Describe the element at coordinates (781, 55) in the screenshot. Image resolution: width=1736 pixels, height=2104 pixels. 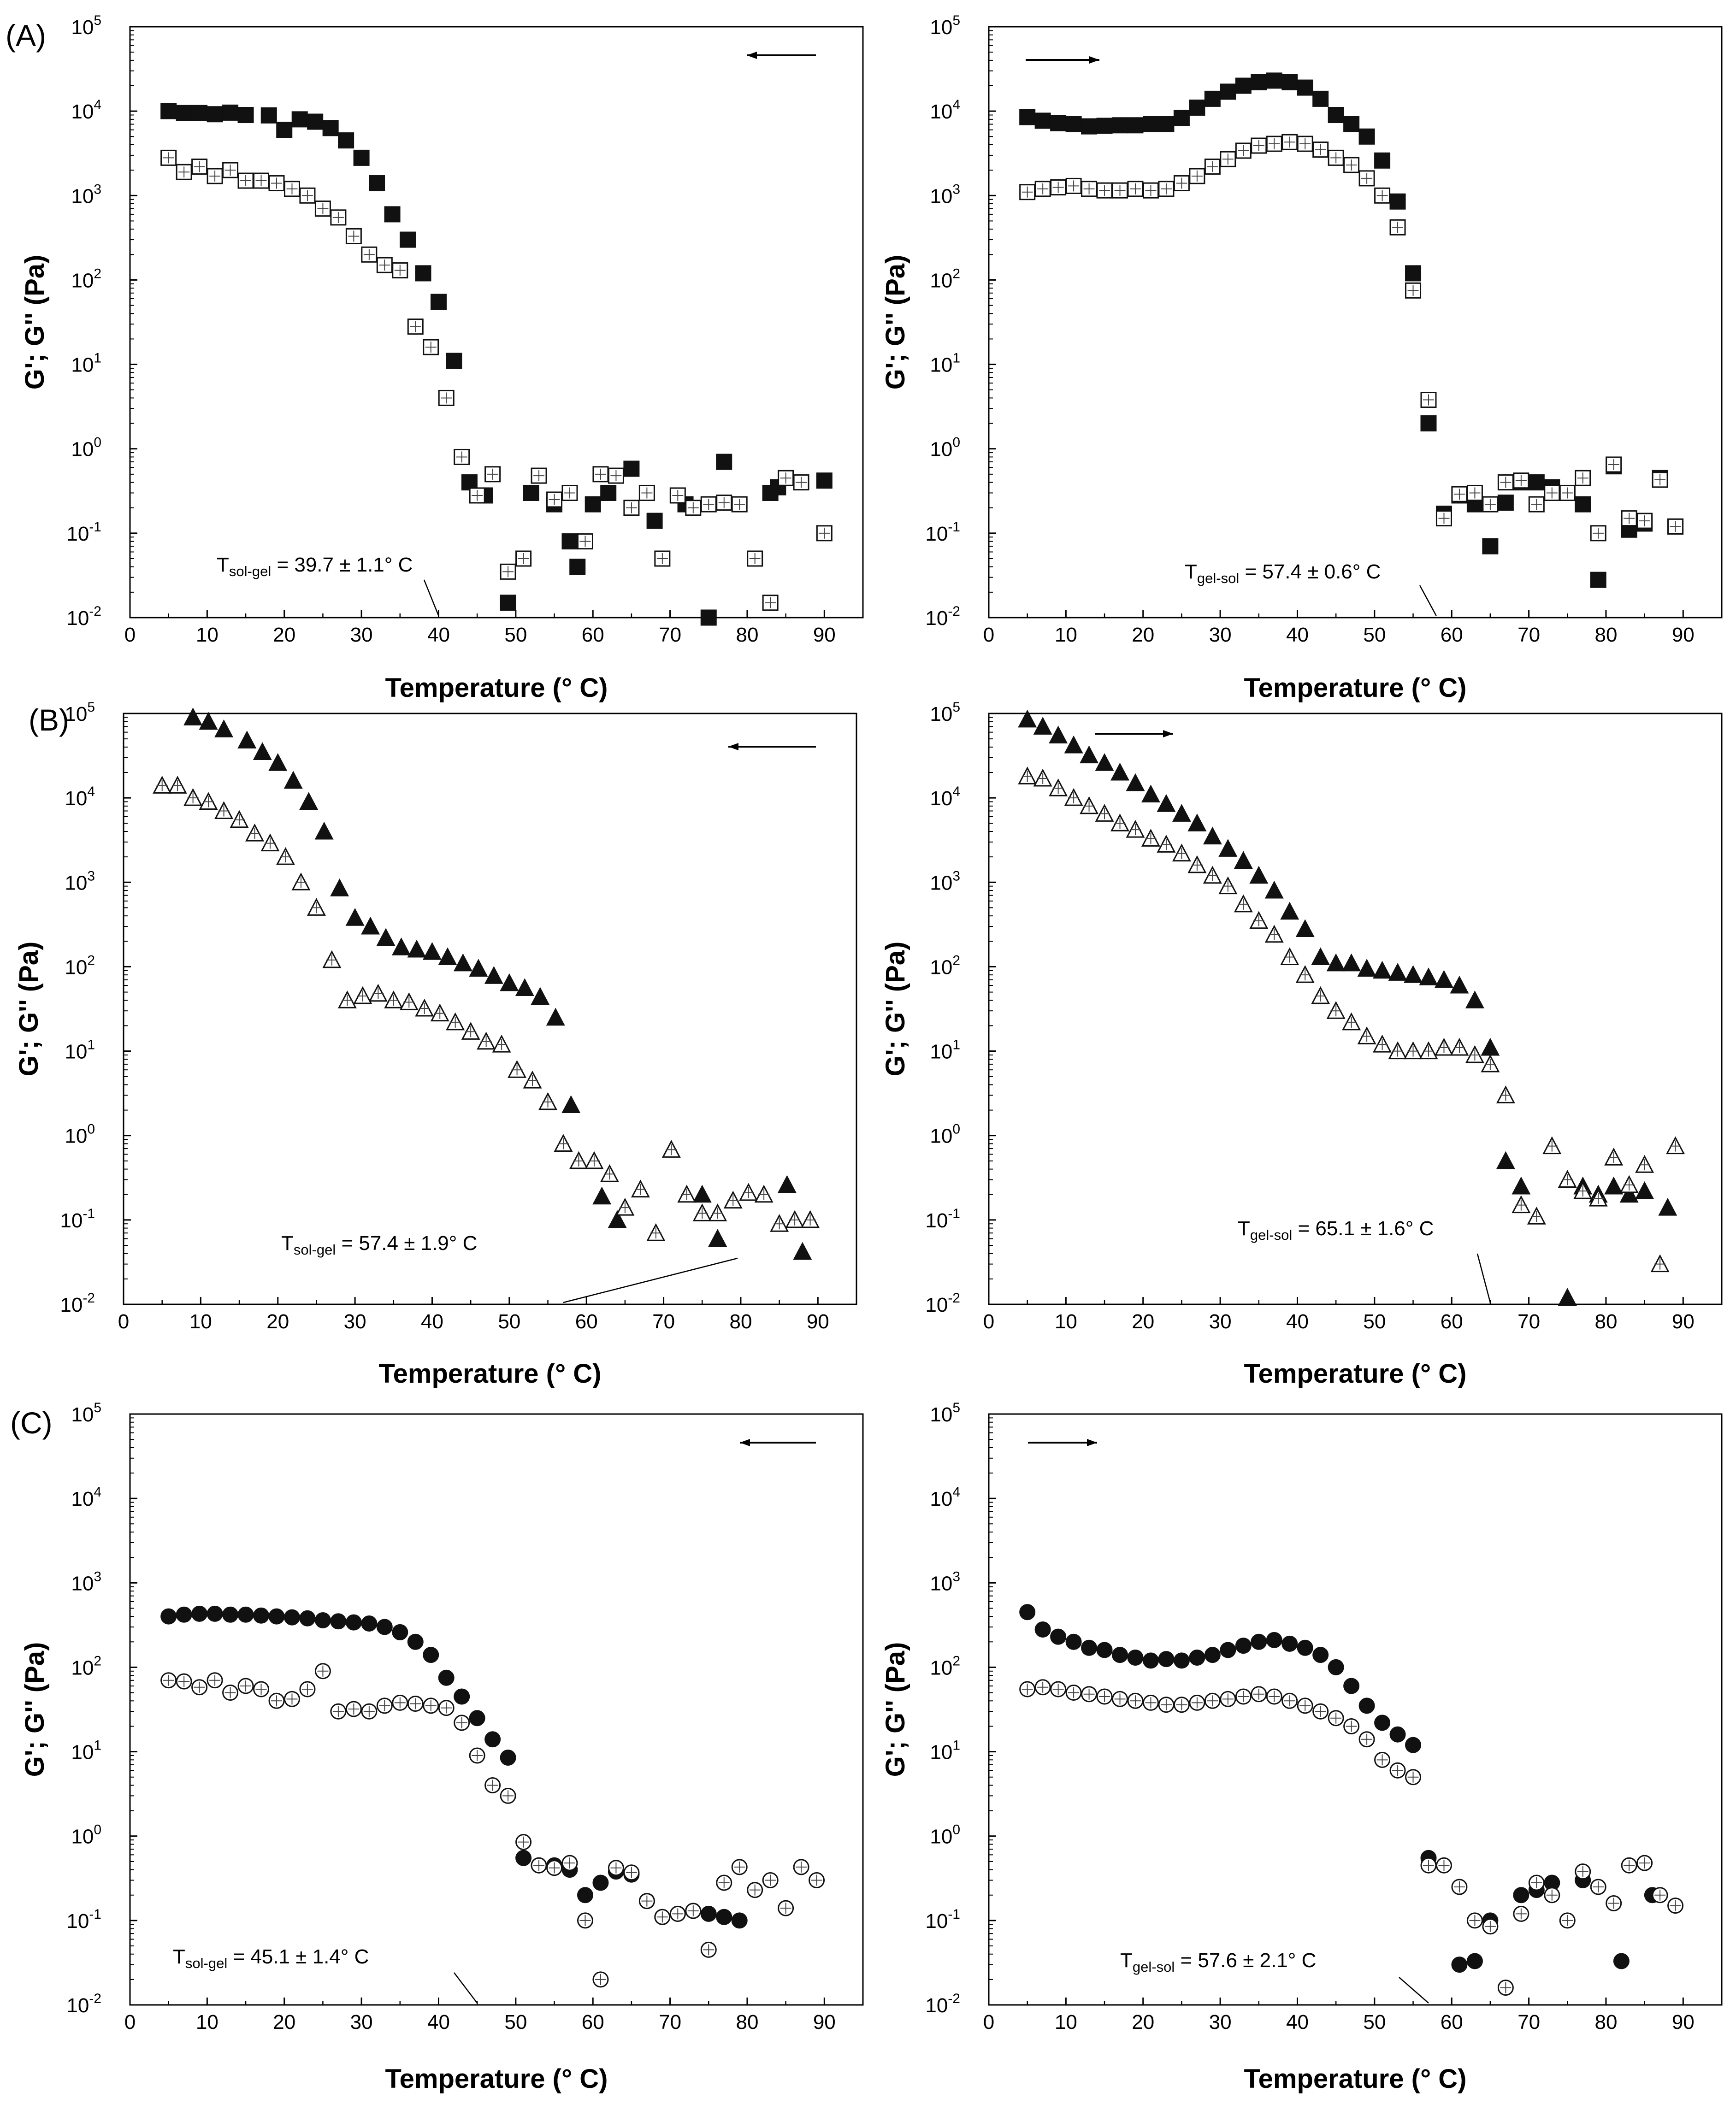
I see `cooling-direction-arrow` at that location.